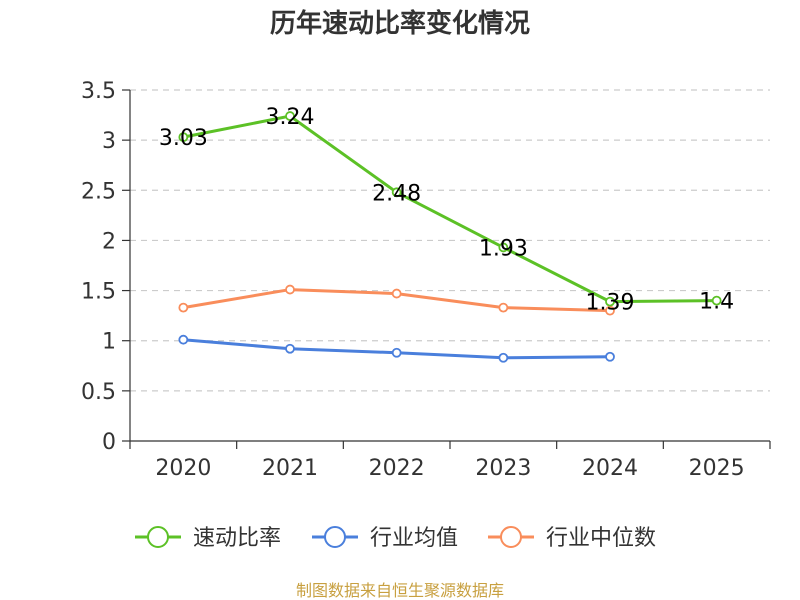  I want to click on data-label-2021: 3.24, so click(290, 117).